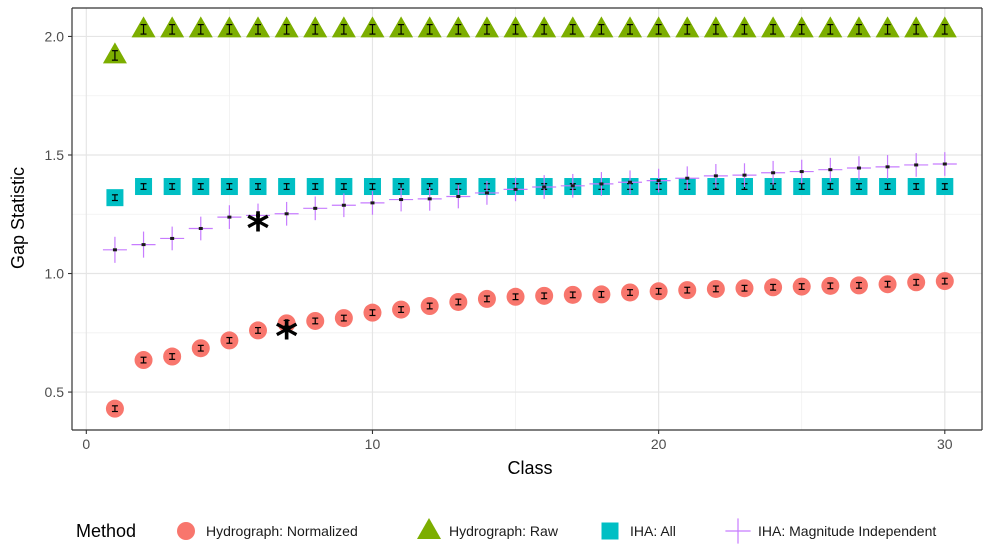 This screenshot has width=983, height=545. I want to click on series-square, so click(530, 192).